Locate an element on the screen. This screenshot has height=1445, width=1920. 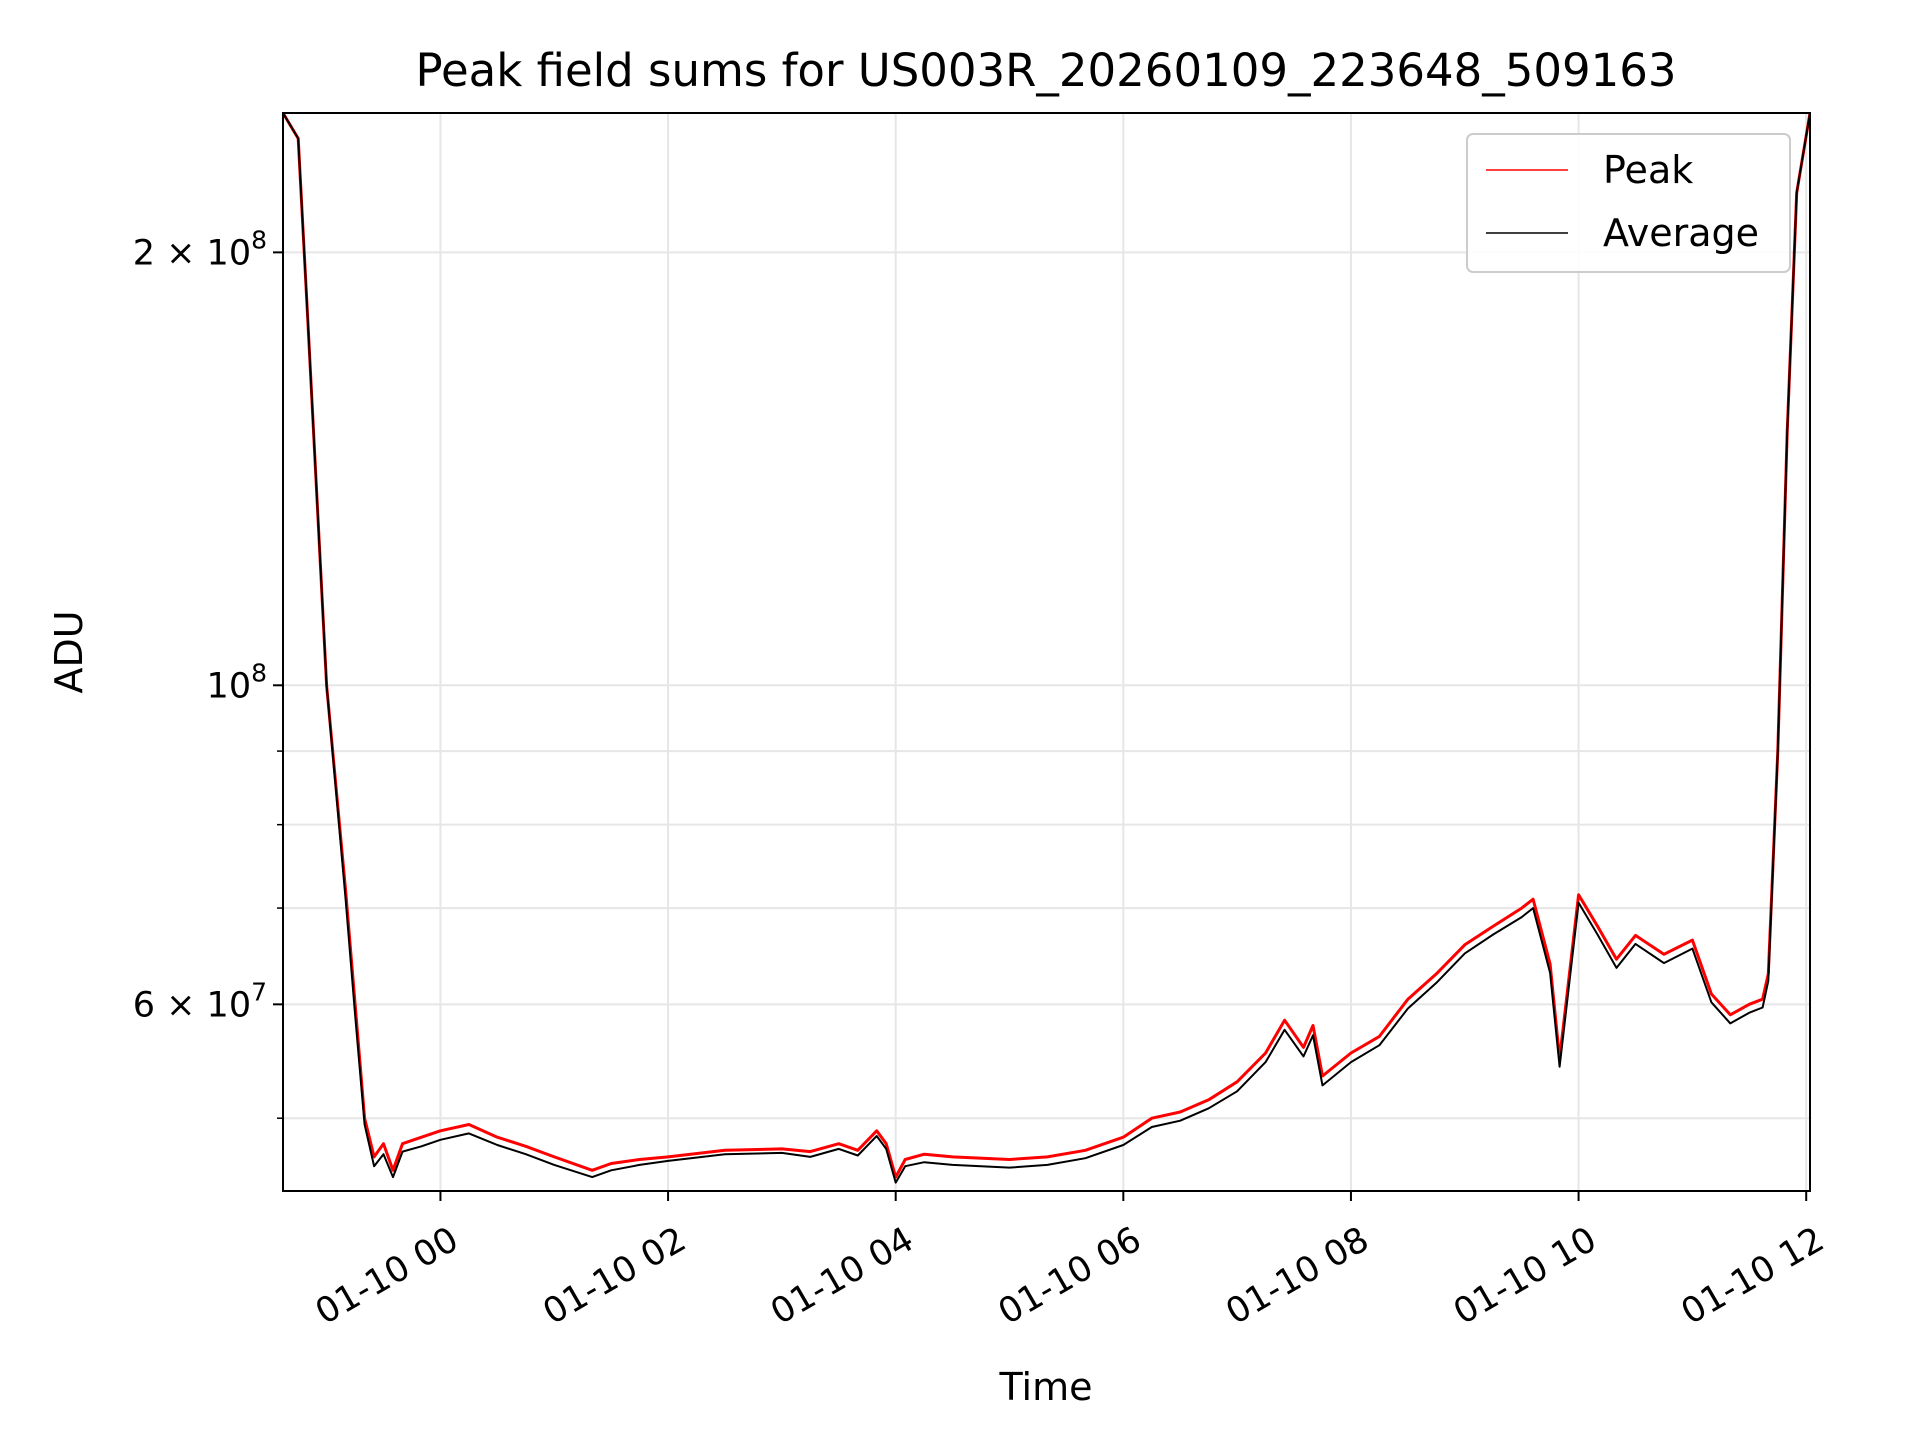
y-tick-label: 6 × 107 is located at coordinates (200, 1001).